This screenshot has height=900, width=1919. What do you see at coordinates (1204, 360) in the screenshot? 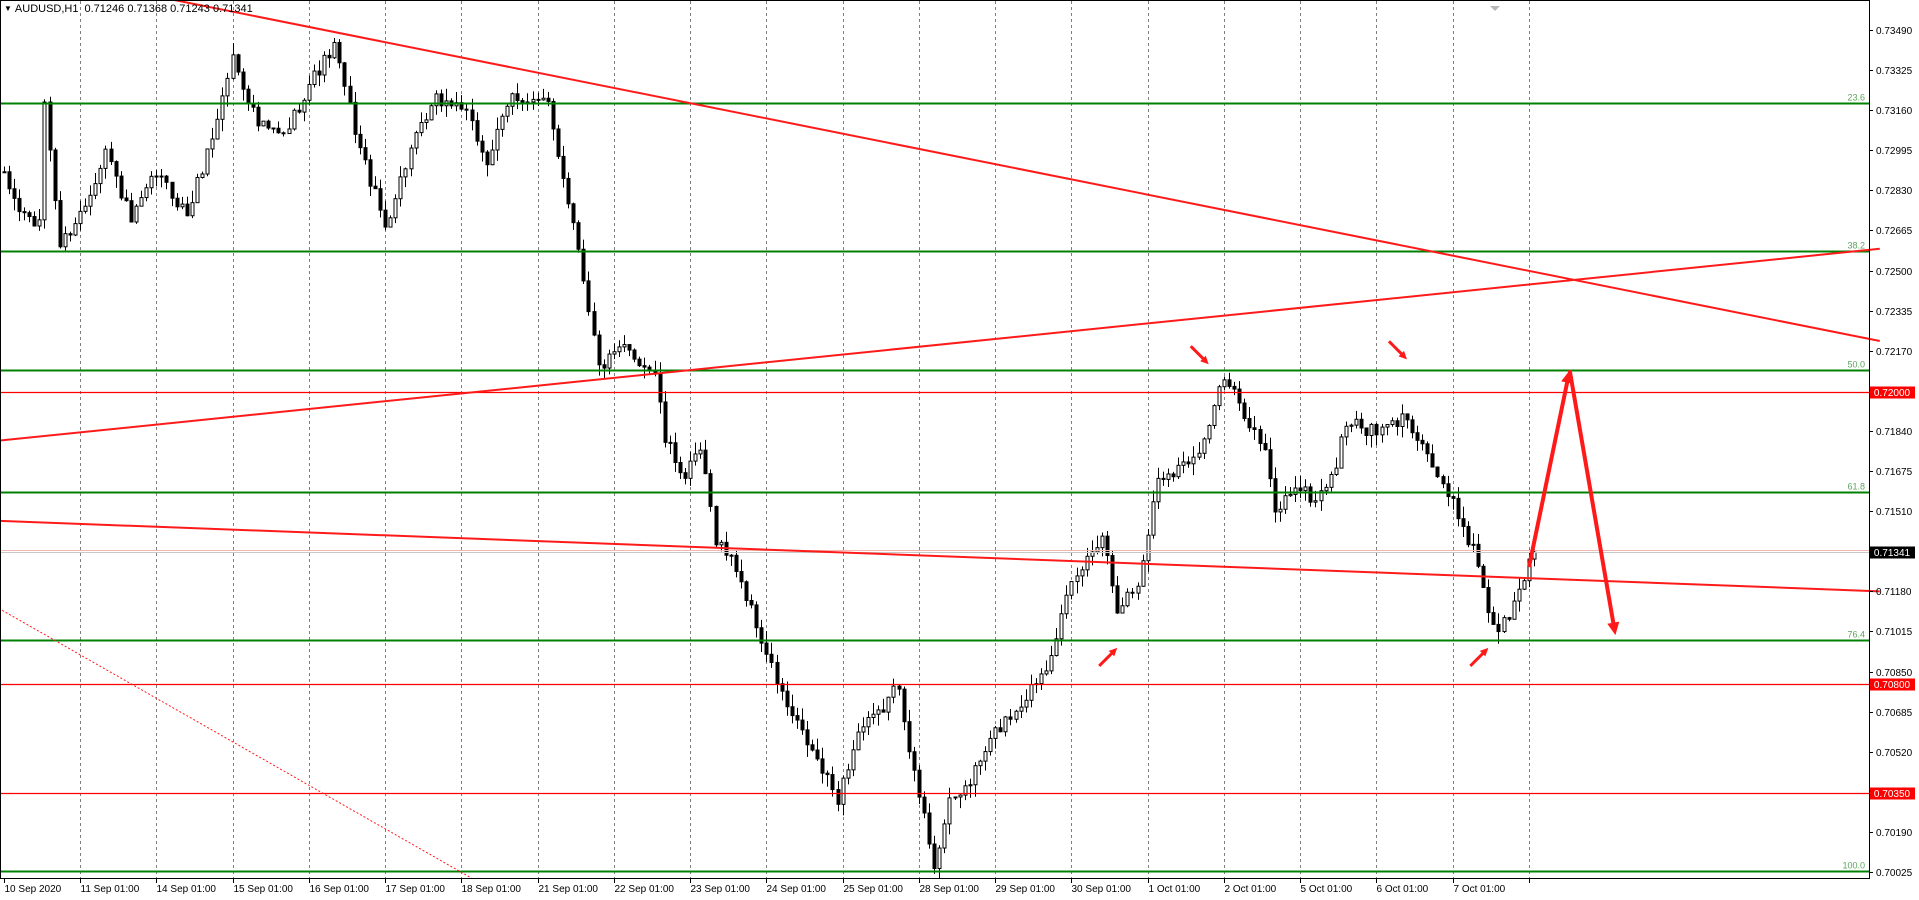
I see `arrow-down-icon` at bounding box center [1204, 360].